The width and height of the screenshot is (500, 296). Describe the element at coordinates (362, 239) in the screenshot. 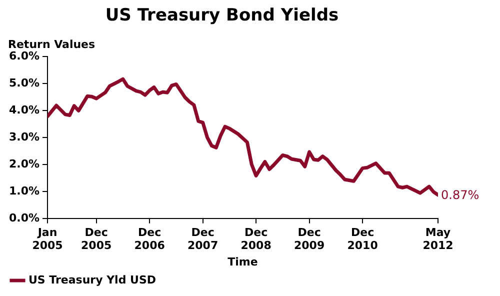

I see `x-tick-label: Dec 2010` at that location.